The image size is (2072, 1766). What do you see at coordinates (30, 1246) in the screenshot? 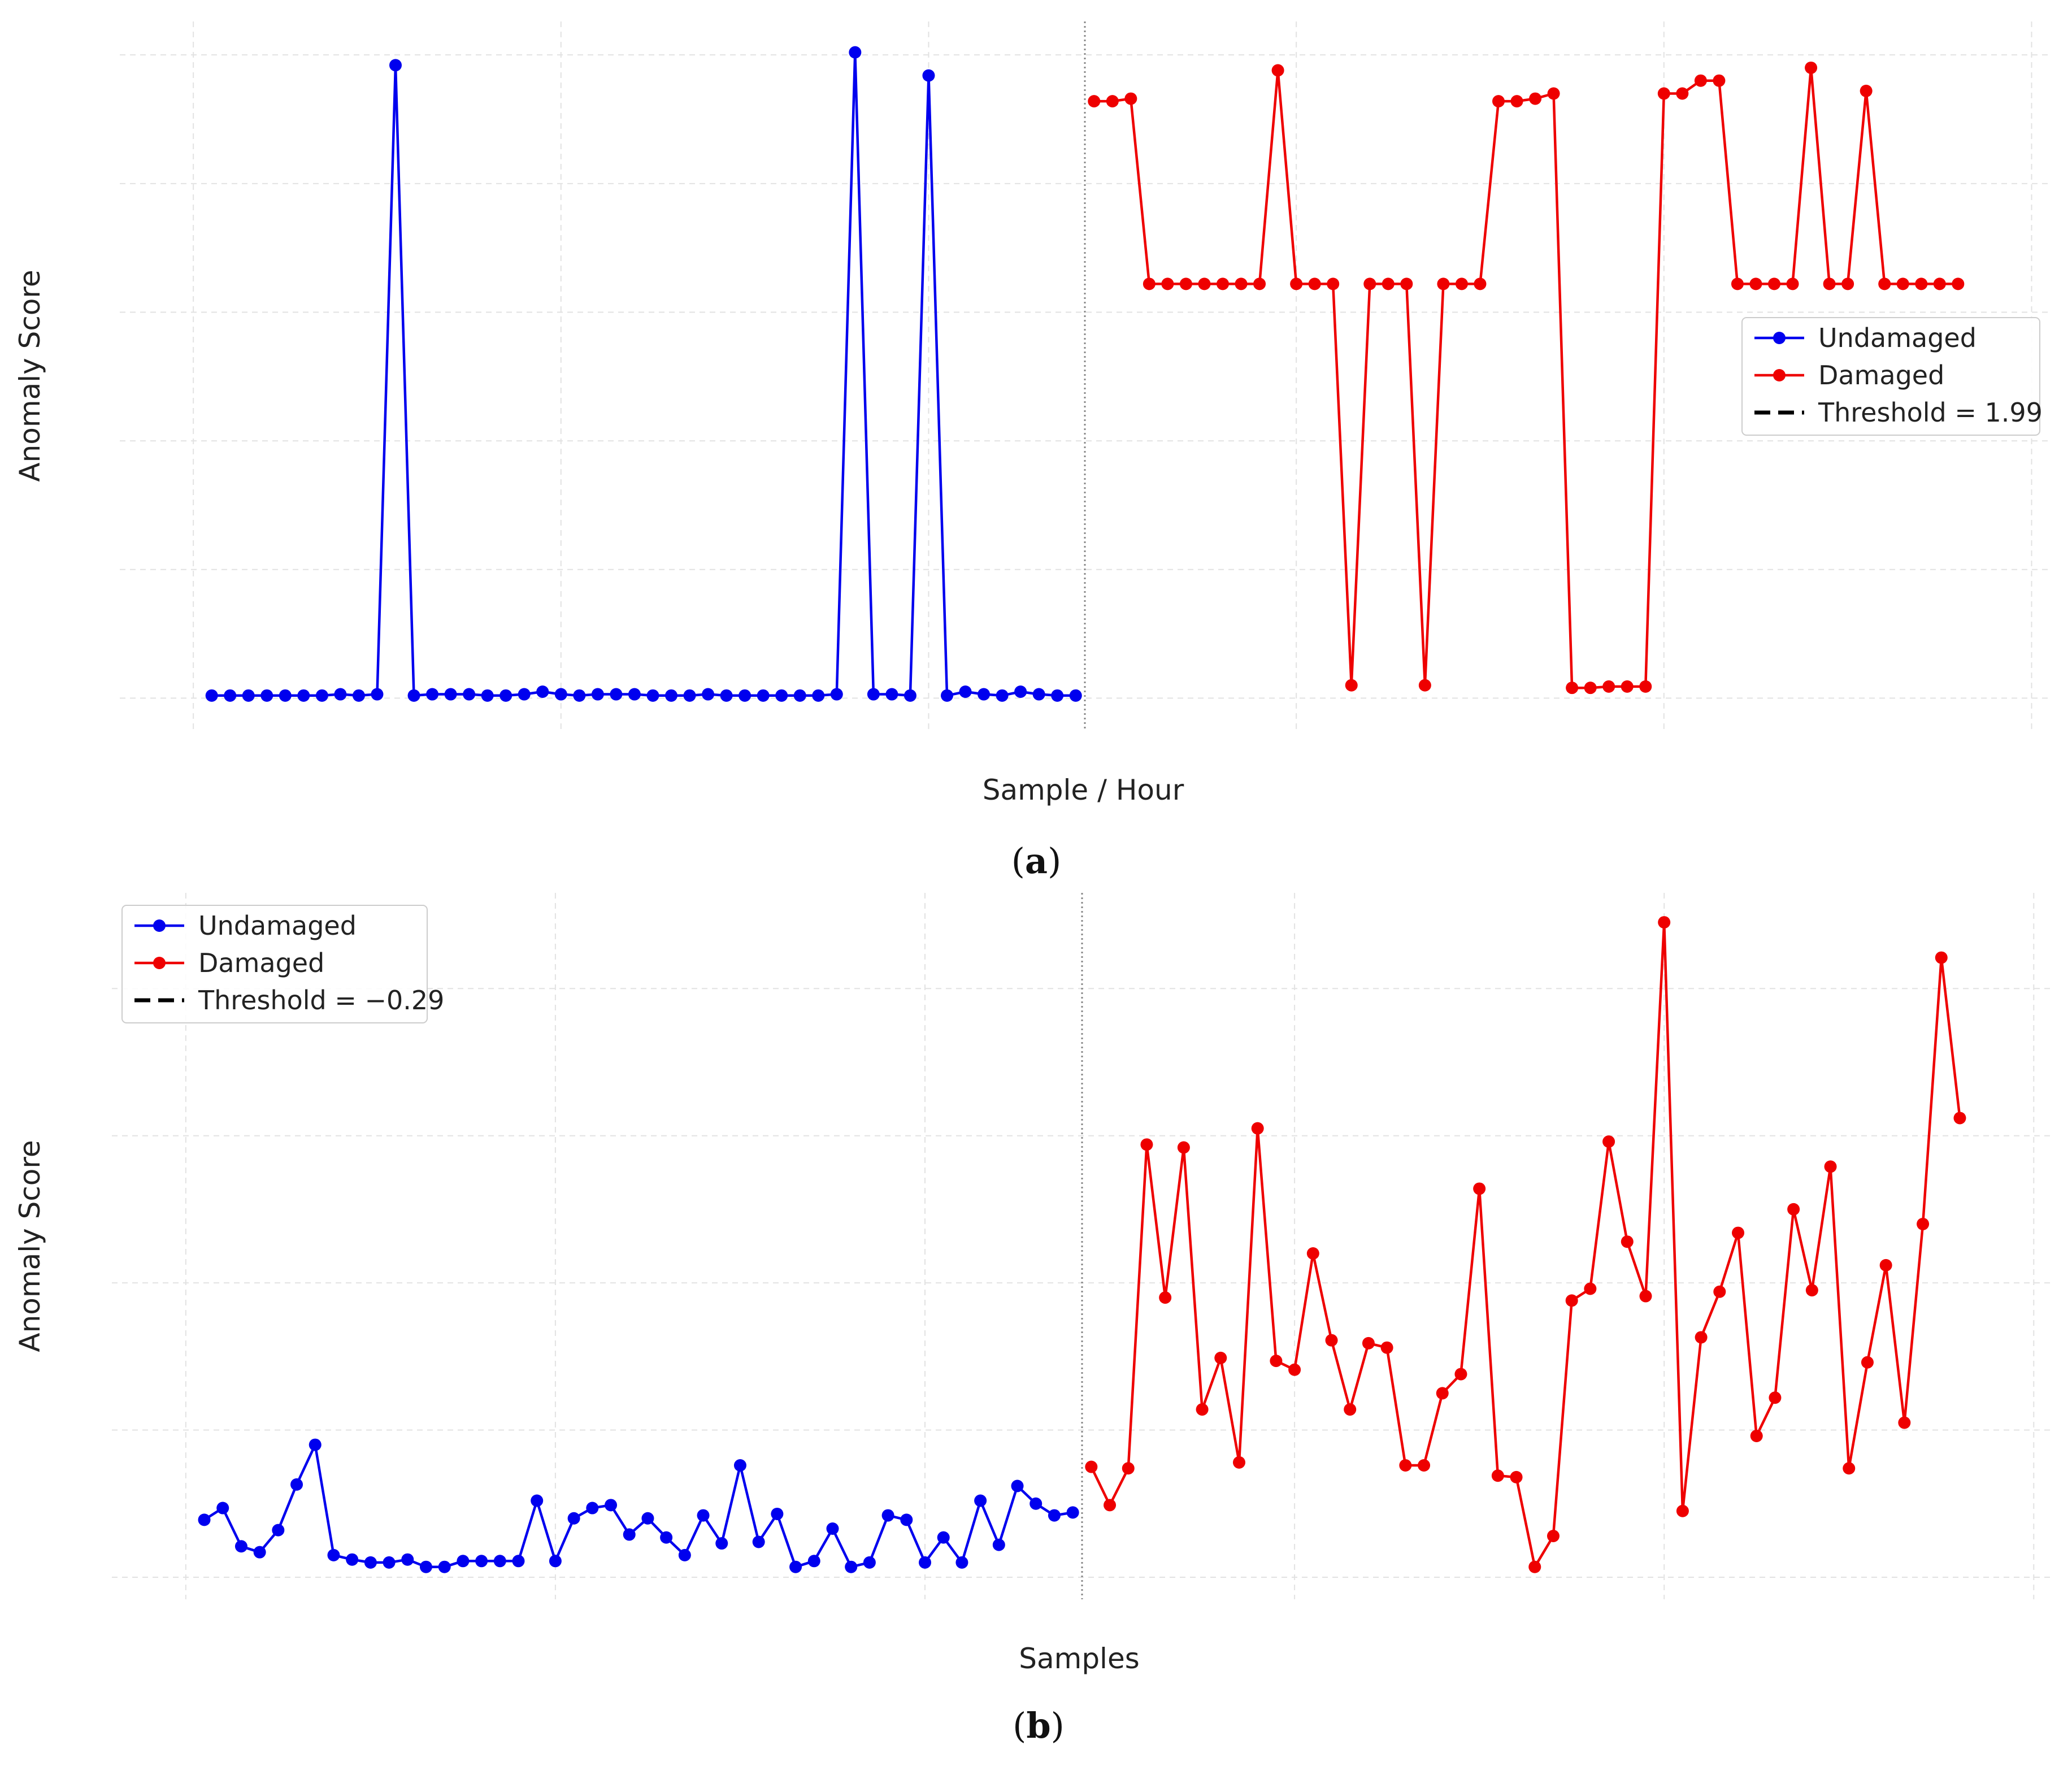
I see `y-axis-label-b: Anomaly Score` at bounding box center [30, 1246].